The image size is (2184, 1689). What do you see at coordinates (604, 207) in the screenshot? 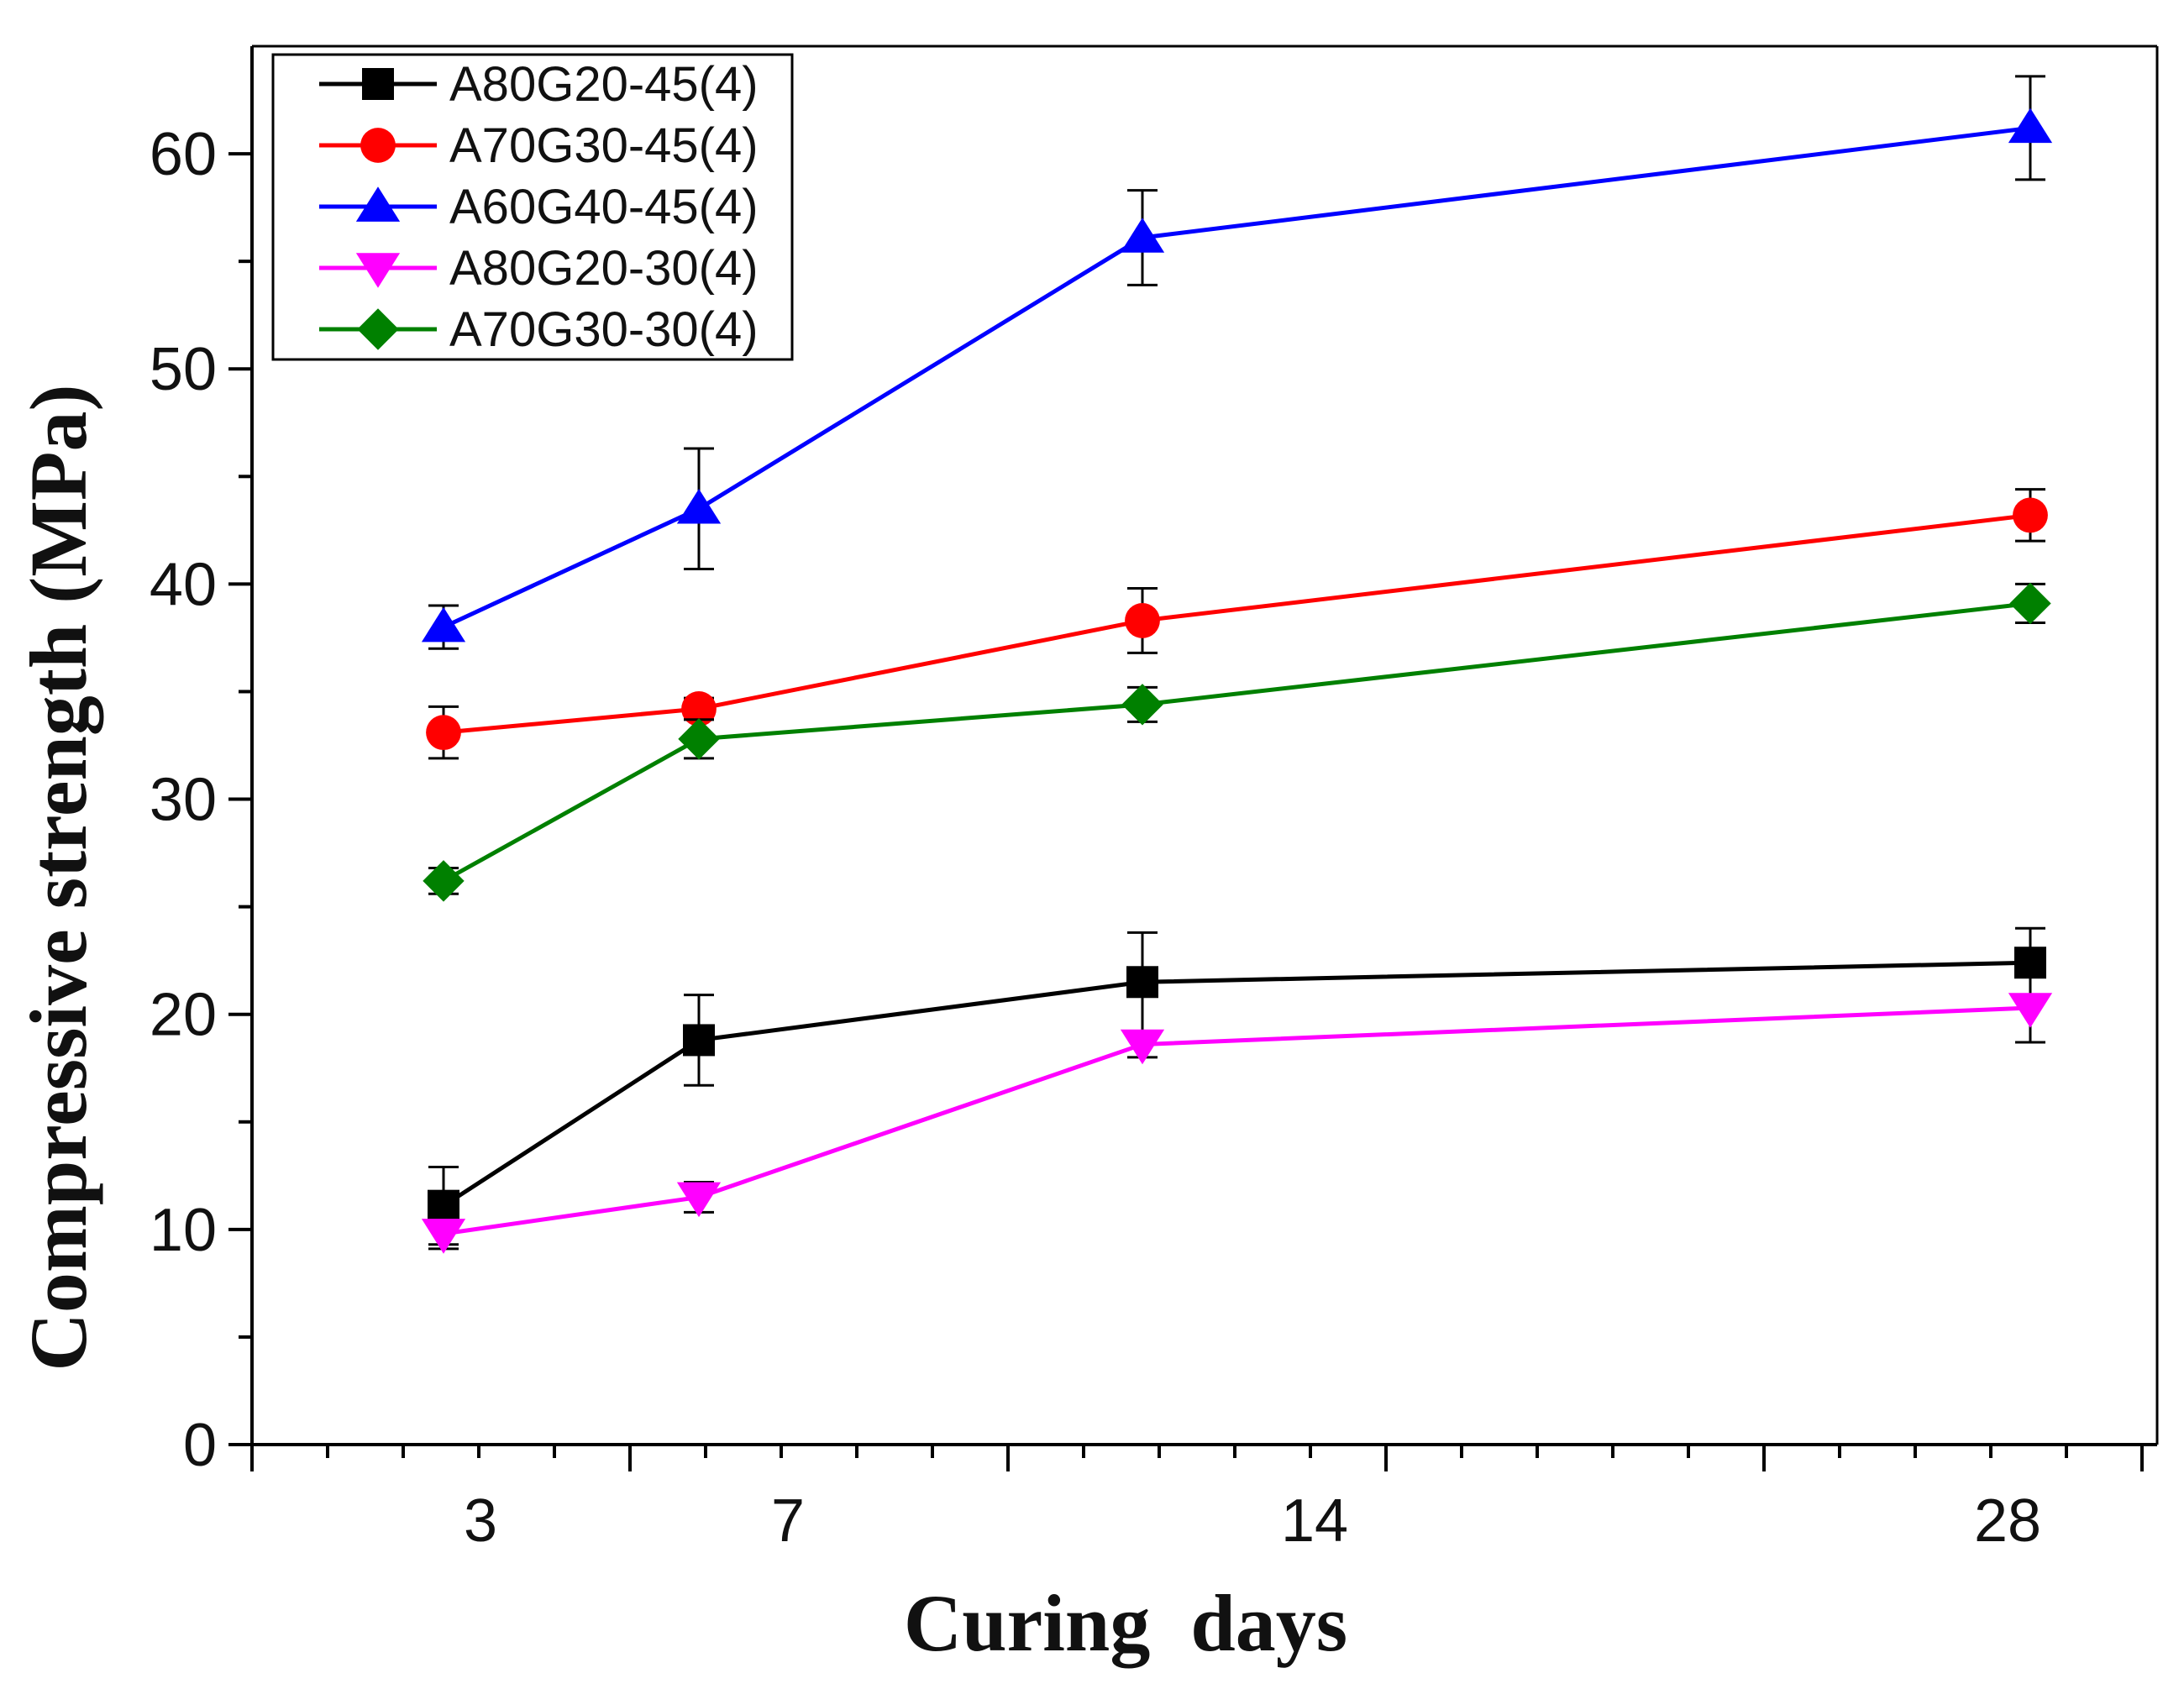
I see `legend-label: A60G40-45(4)` at bounding box center [604, 207].